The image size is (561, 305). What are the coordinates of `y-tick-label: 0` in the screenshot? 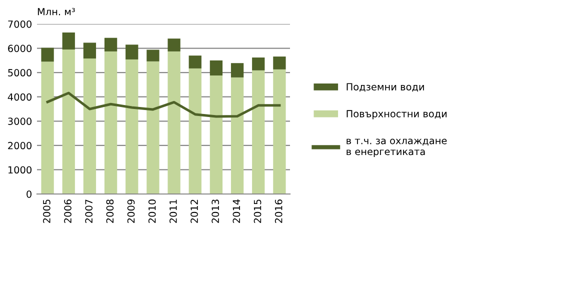 It's located at (29, 194).